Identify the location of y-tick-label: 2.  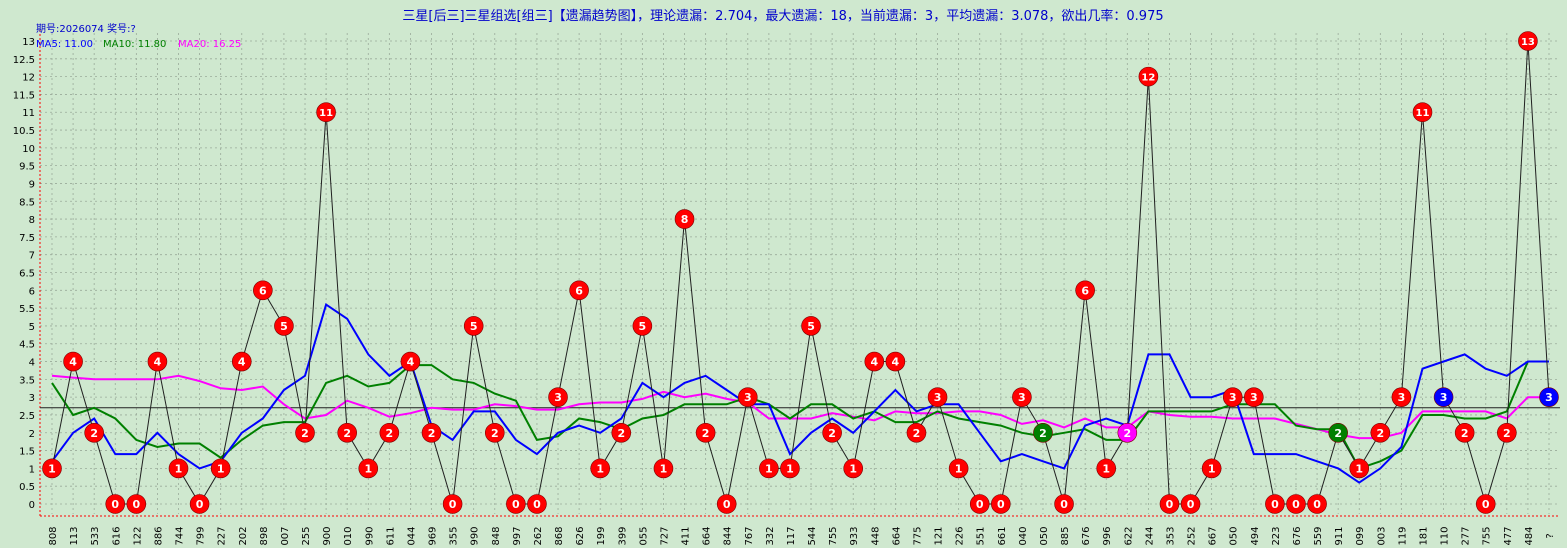
(32, 434).